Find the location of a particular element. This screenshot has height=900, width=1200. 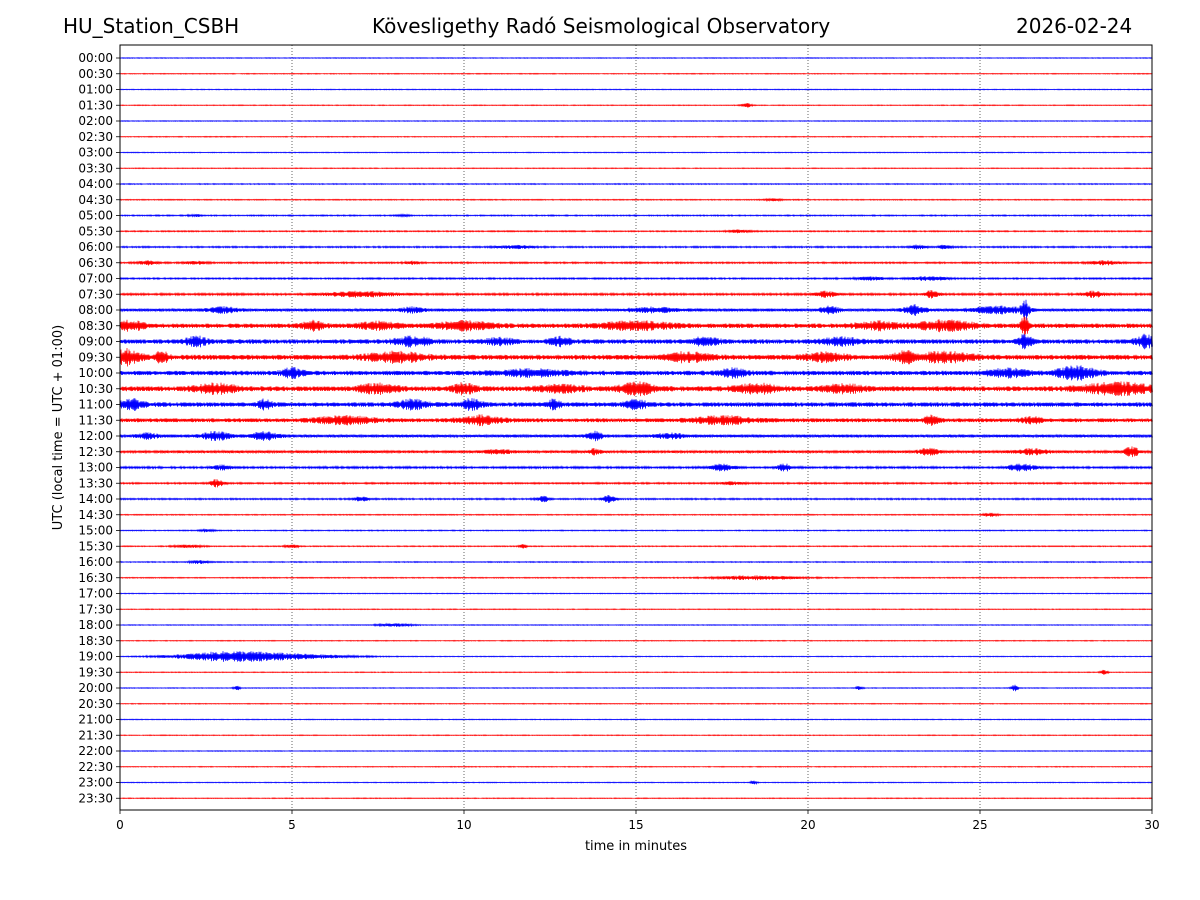

y-tick-label: 16:00 is located at coordinates (95, 562).